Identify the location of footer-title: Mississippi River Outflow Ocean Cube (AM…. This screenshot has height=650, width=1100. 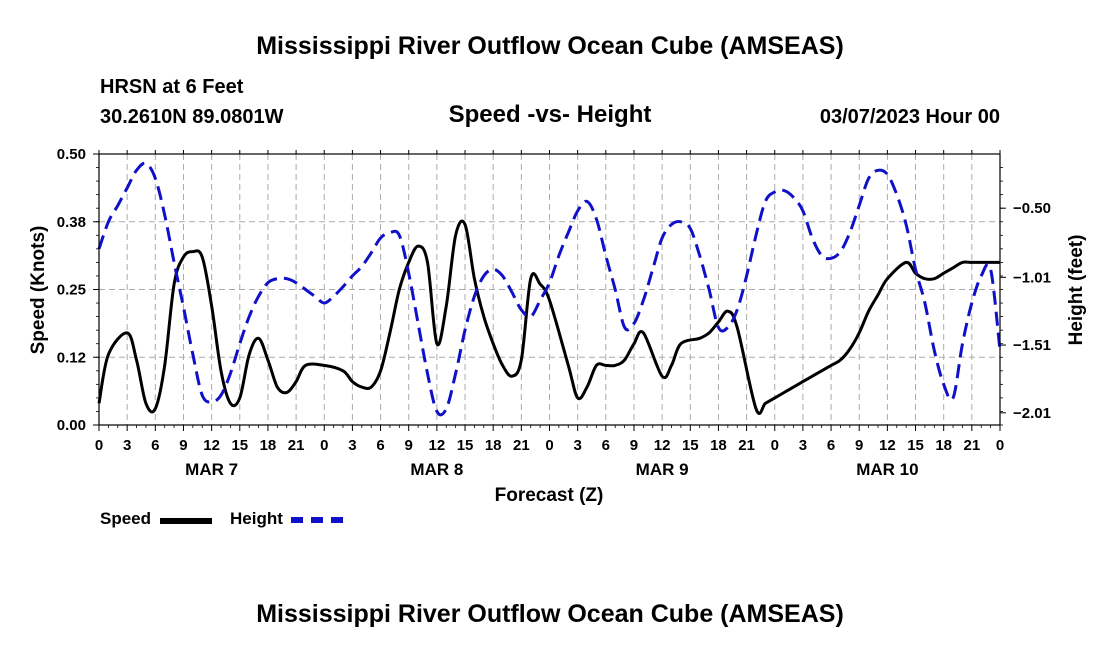
(550, 614).